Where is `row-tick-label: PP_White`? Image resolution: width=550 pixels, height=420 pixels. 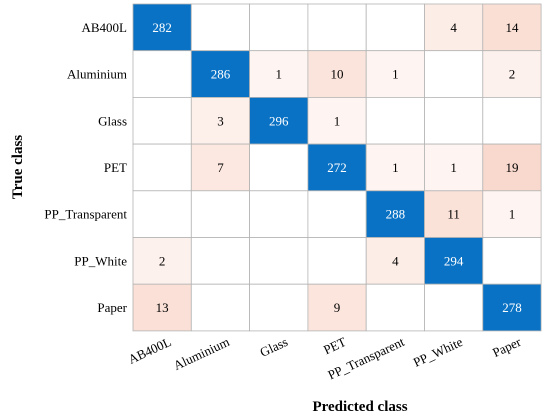 row-tick-label: PP_White is located at coordinates (100, 260).